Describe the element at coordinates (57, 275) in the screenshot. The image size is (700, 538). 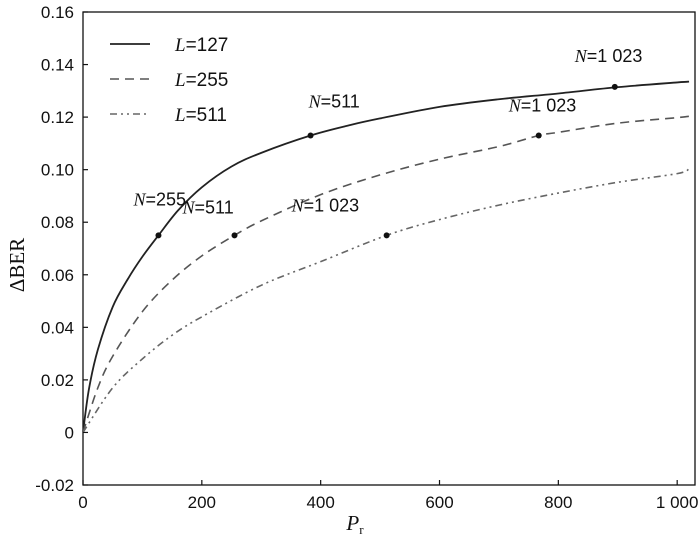
I see `y-tick-label: 0.06` at that location.